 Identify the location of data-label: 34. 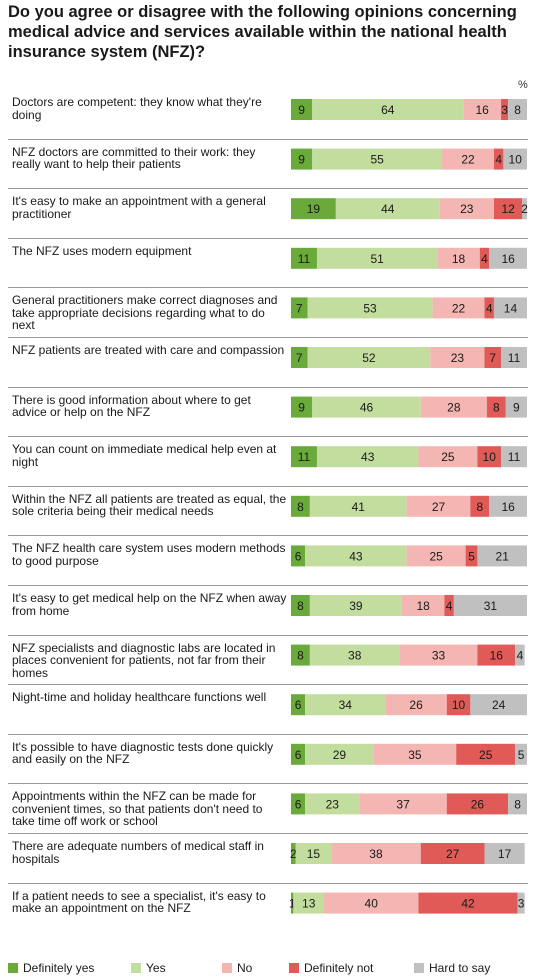
(346, 705).